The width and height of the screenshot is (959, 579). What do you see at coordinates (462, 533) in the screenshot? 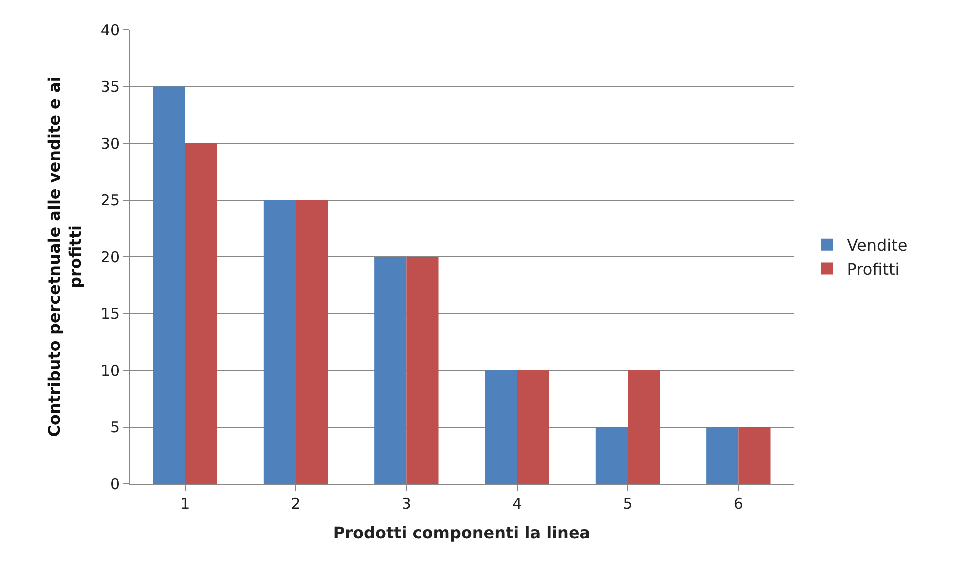
I see `x-axis-title: Prodotti componenti la linea` at bounding box center [462, 533].